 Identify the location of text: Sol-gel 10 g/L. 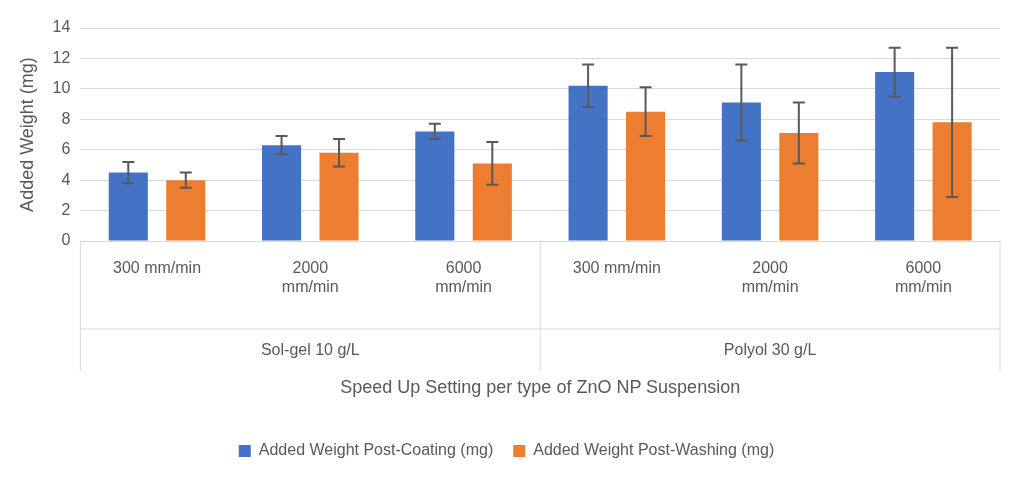
(310, 350).